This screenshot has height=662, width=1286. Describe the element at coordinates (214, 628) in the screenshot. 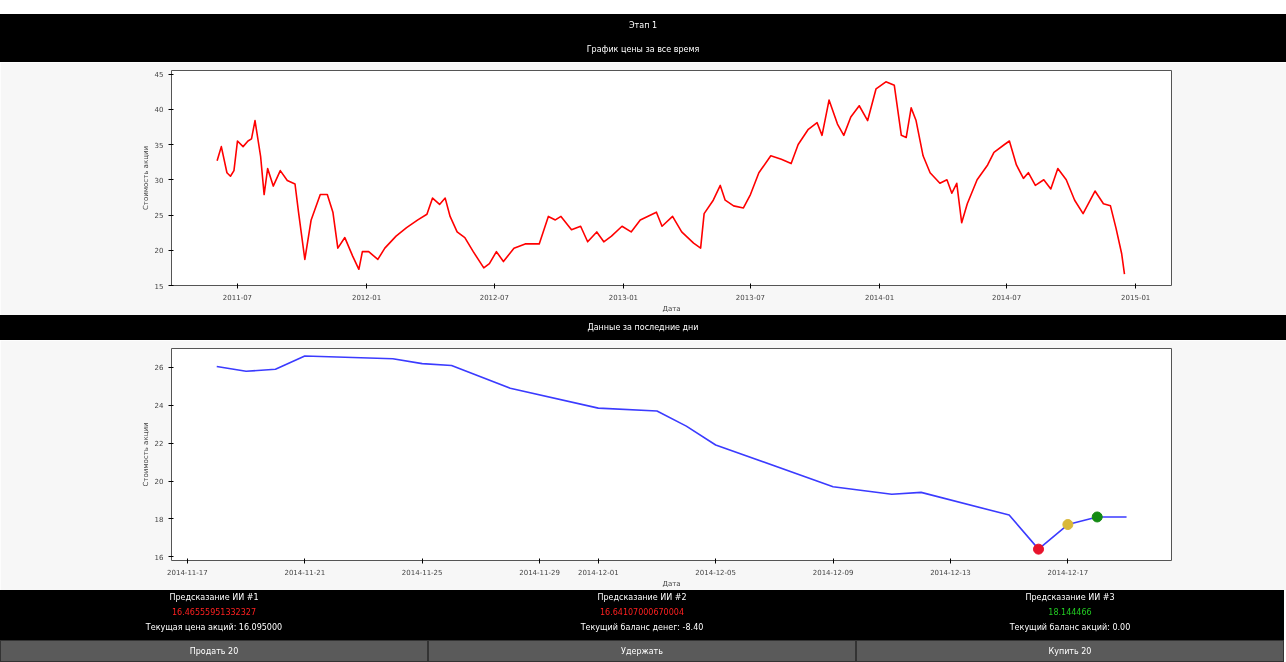

I see `text: Текущая цена акций: 16.095000` at that location.